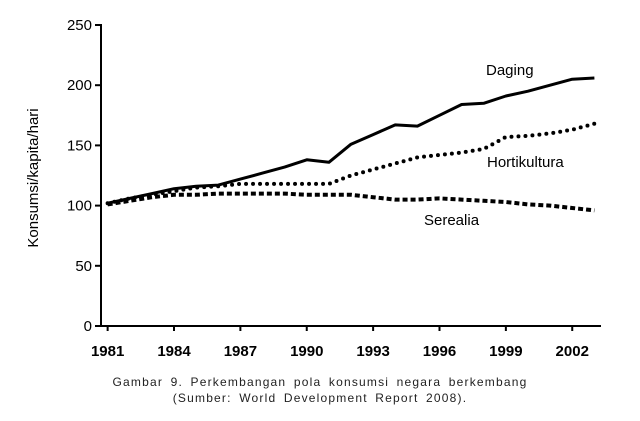 The height and width of the screenshot is (421, 640). What do you see at coordinates (439, 351) in the screenshot?
I see `x-tick-label: 1996` at bounding box center [439, 351].